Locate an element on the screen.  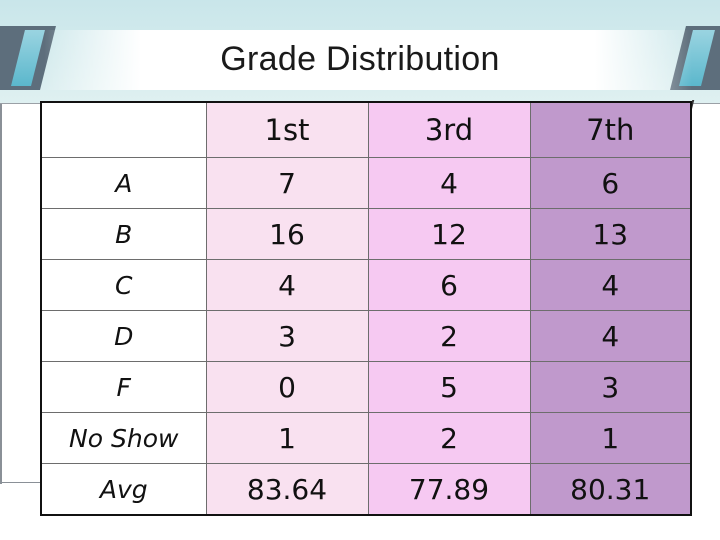
table-header-row: 1st 3rd 7th is located at coordinates (366, 129).